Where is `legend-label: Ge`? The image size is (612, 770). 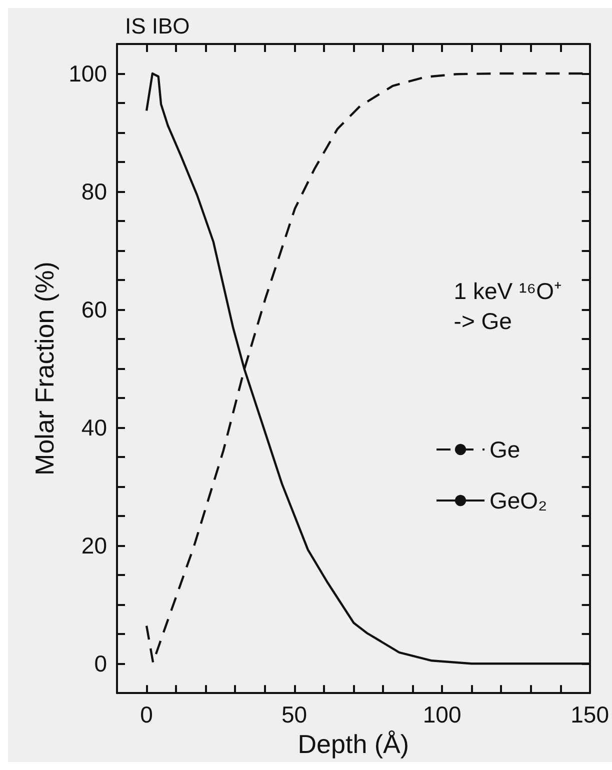 legend-label: Ge is located at coordinates (505, 449).